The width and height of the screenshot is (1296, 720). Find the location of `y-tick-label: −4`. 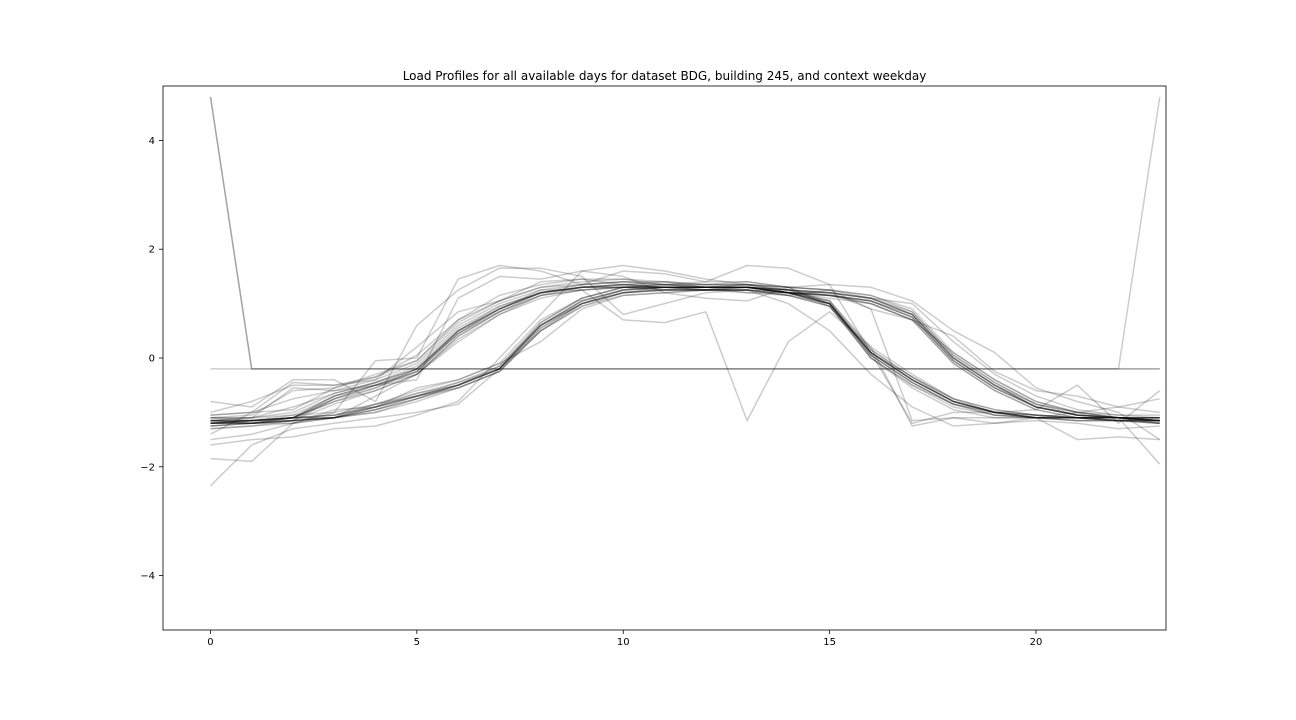

y-tick-label: −4 is located at coordinates (147, 576).